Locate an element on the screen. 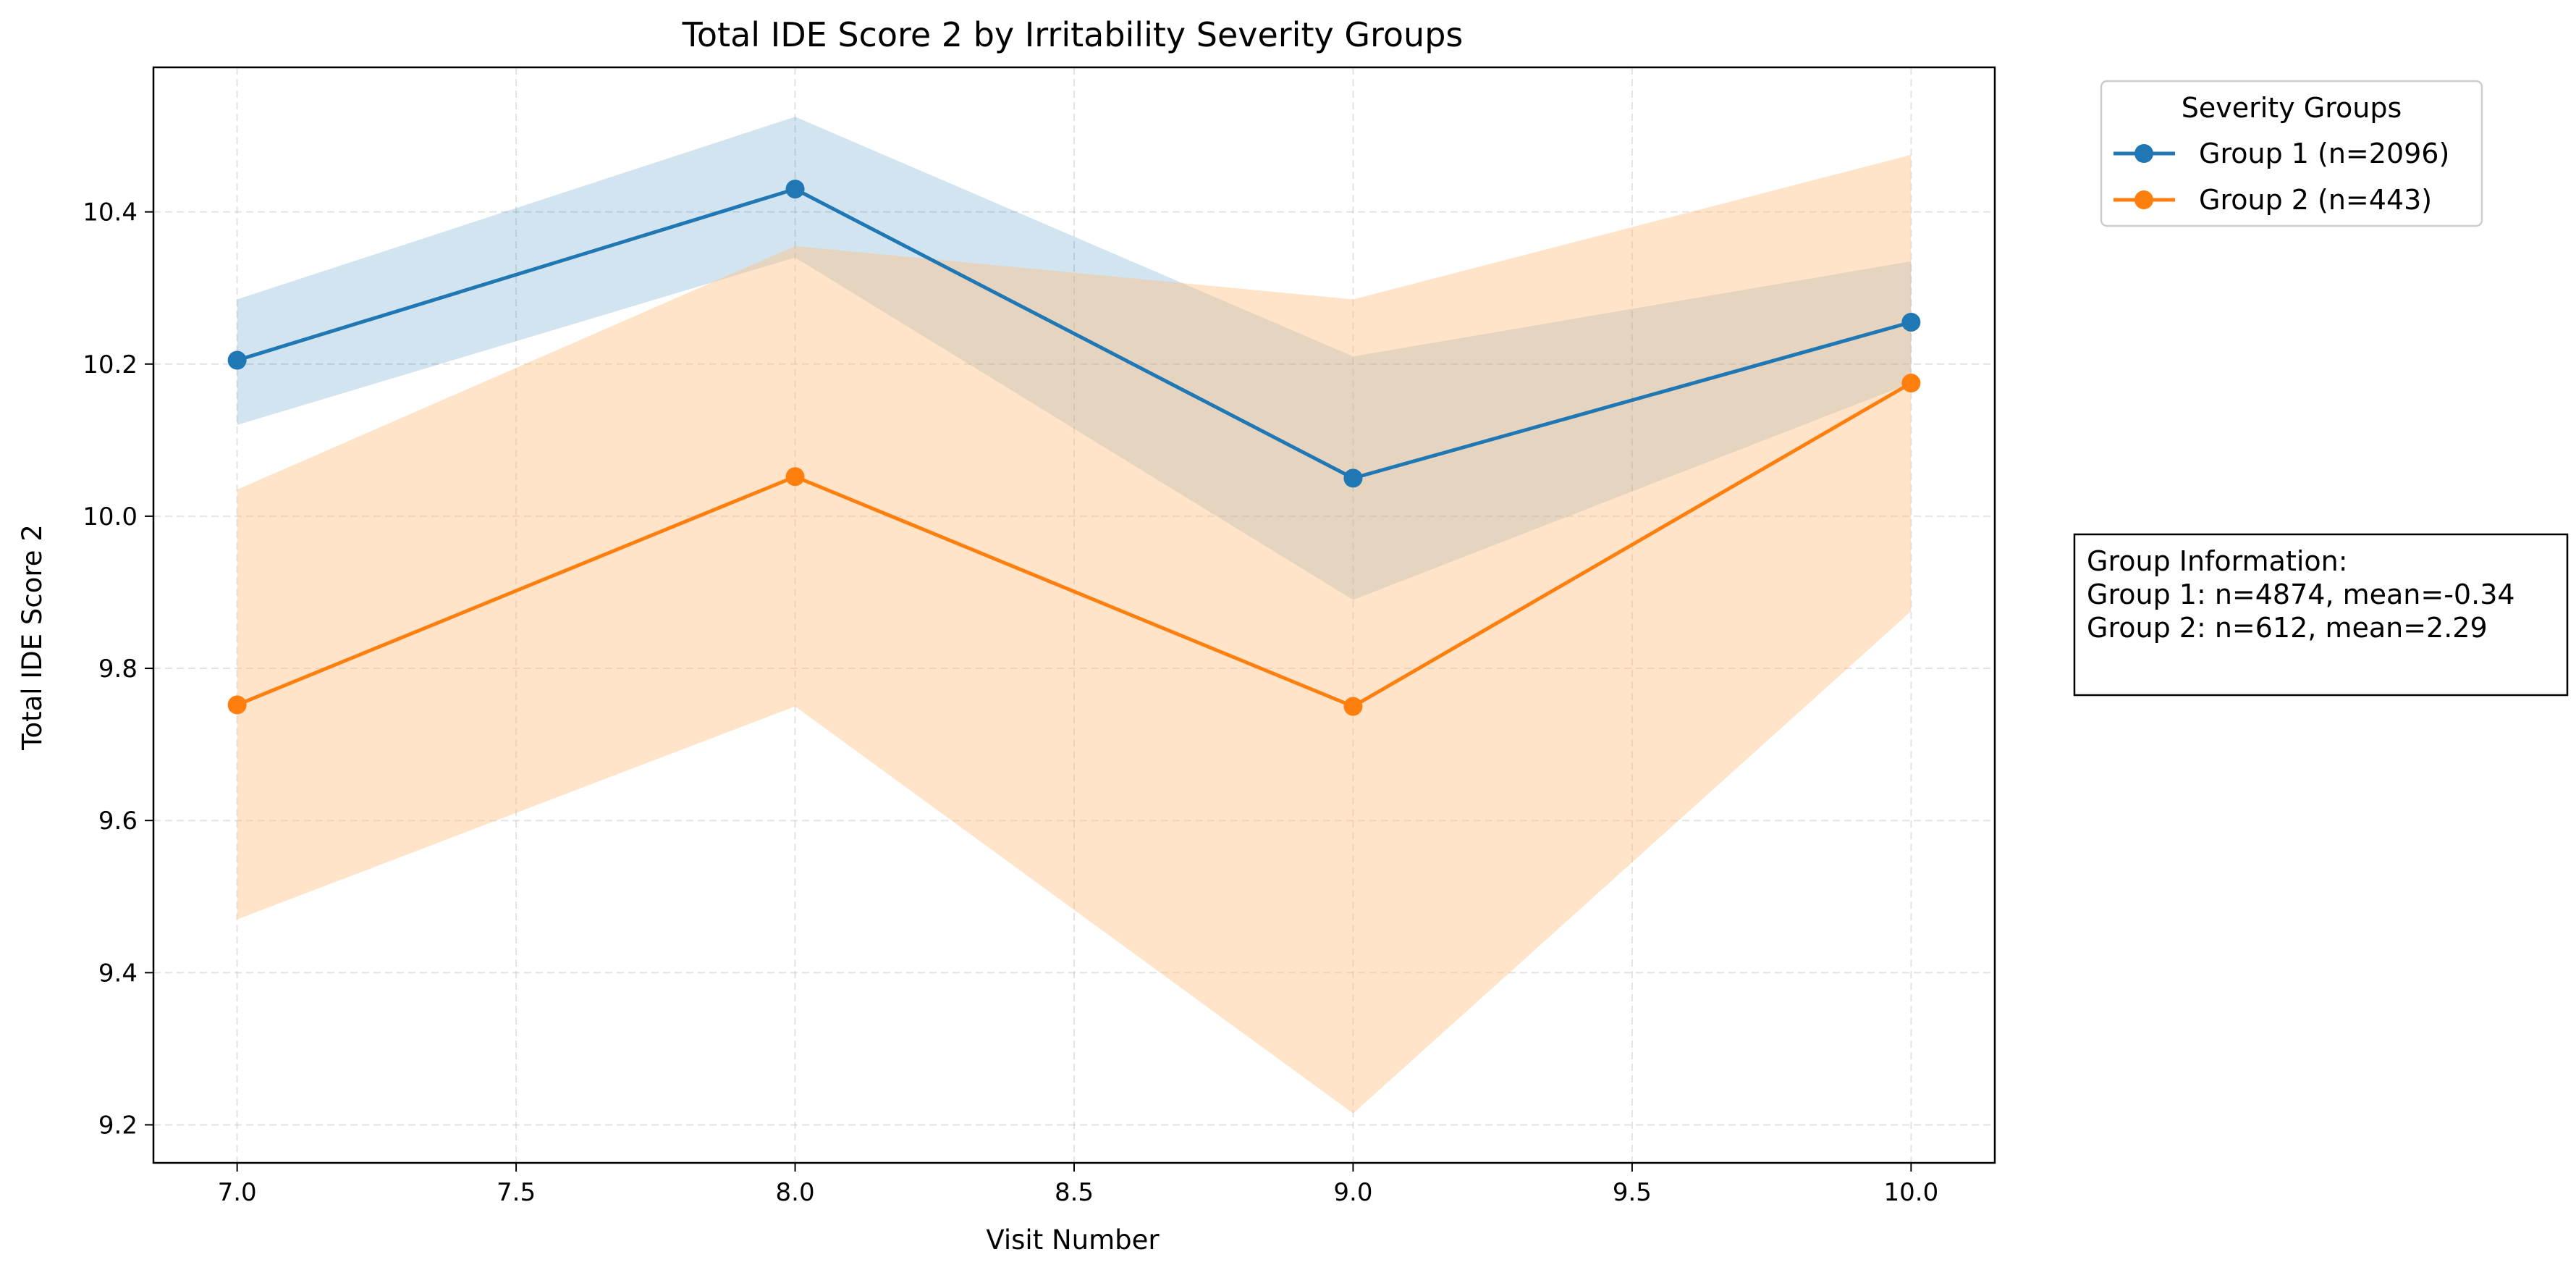  y-tick-label: 10.4 is located at coordinates (111, 212).